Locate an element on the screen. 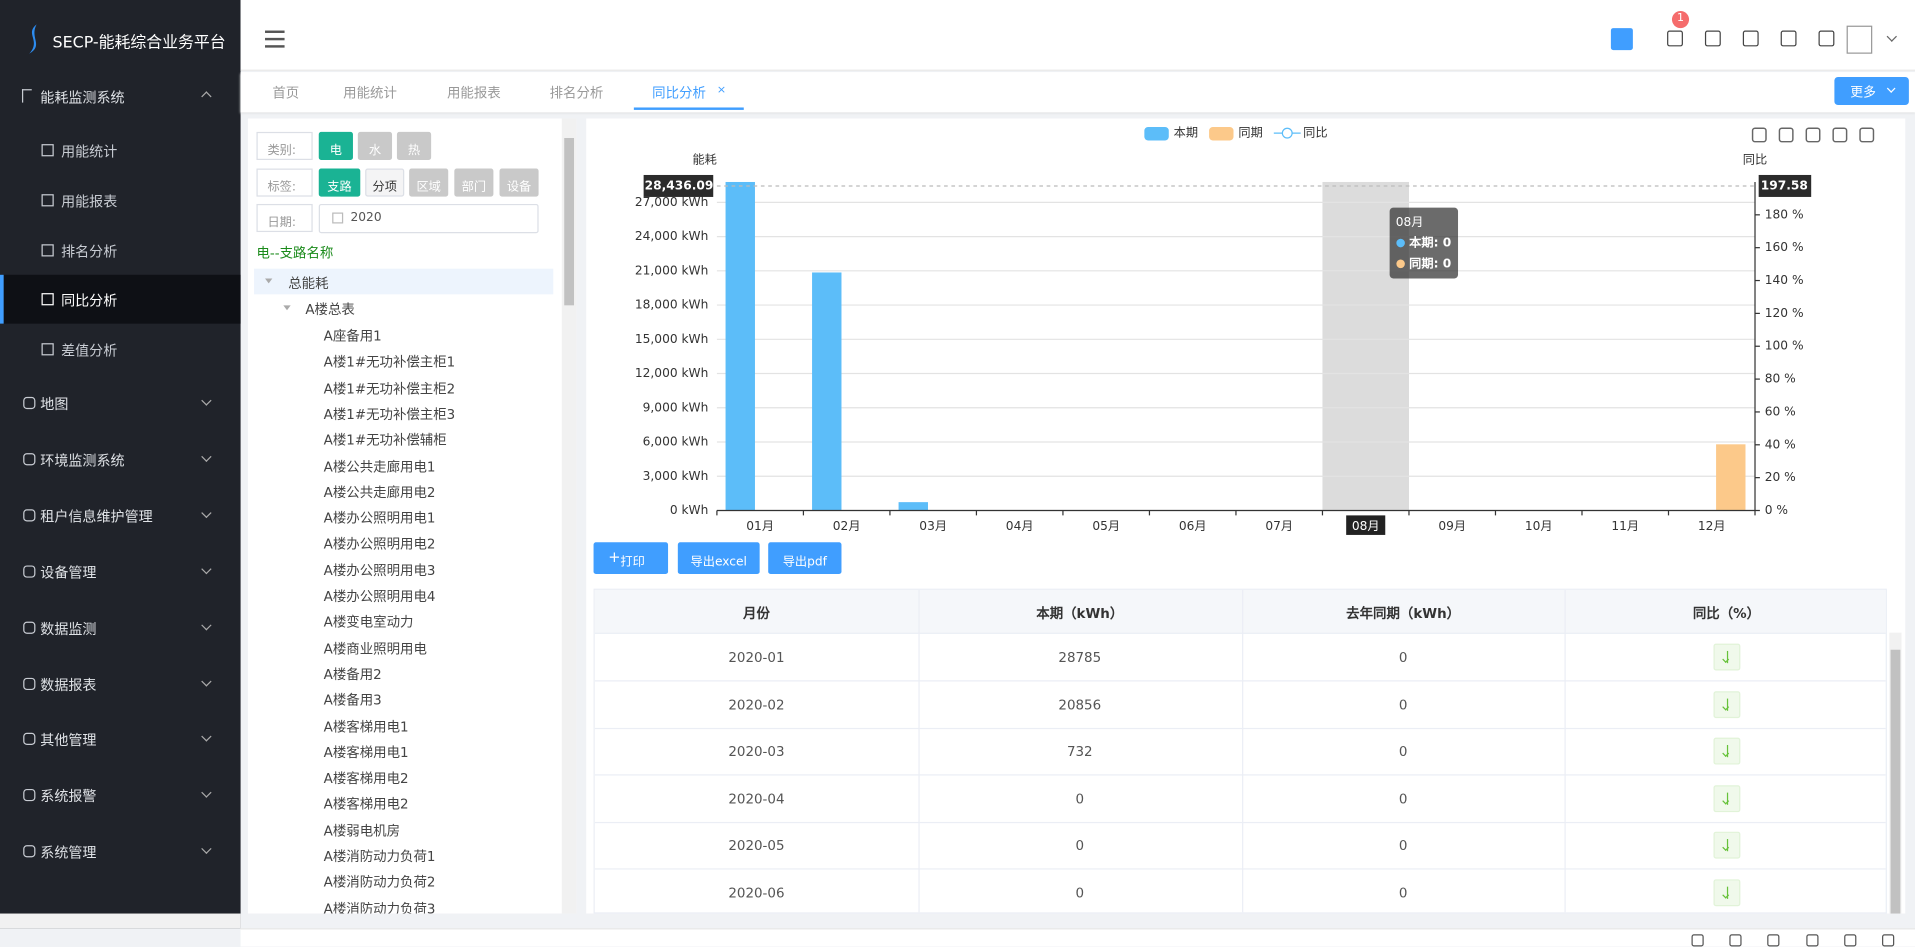 The height and width of the screenshot is (947, 1915). filter-button: 热 is located at coordinates (414, 145).